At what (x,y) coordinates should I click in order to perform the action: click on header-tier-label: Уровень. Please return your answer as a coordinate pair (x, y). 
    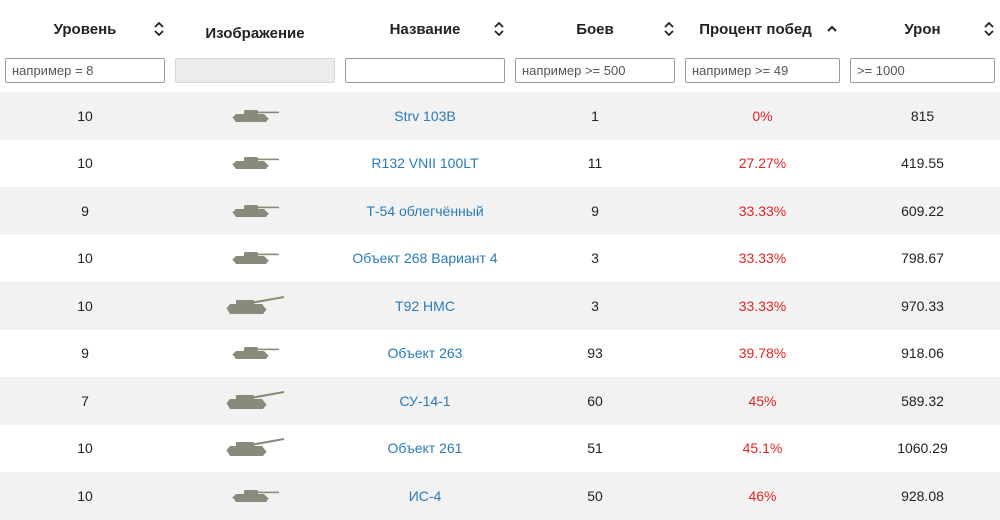
    Looking at the image, I should click on (85, 29).